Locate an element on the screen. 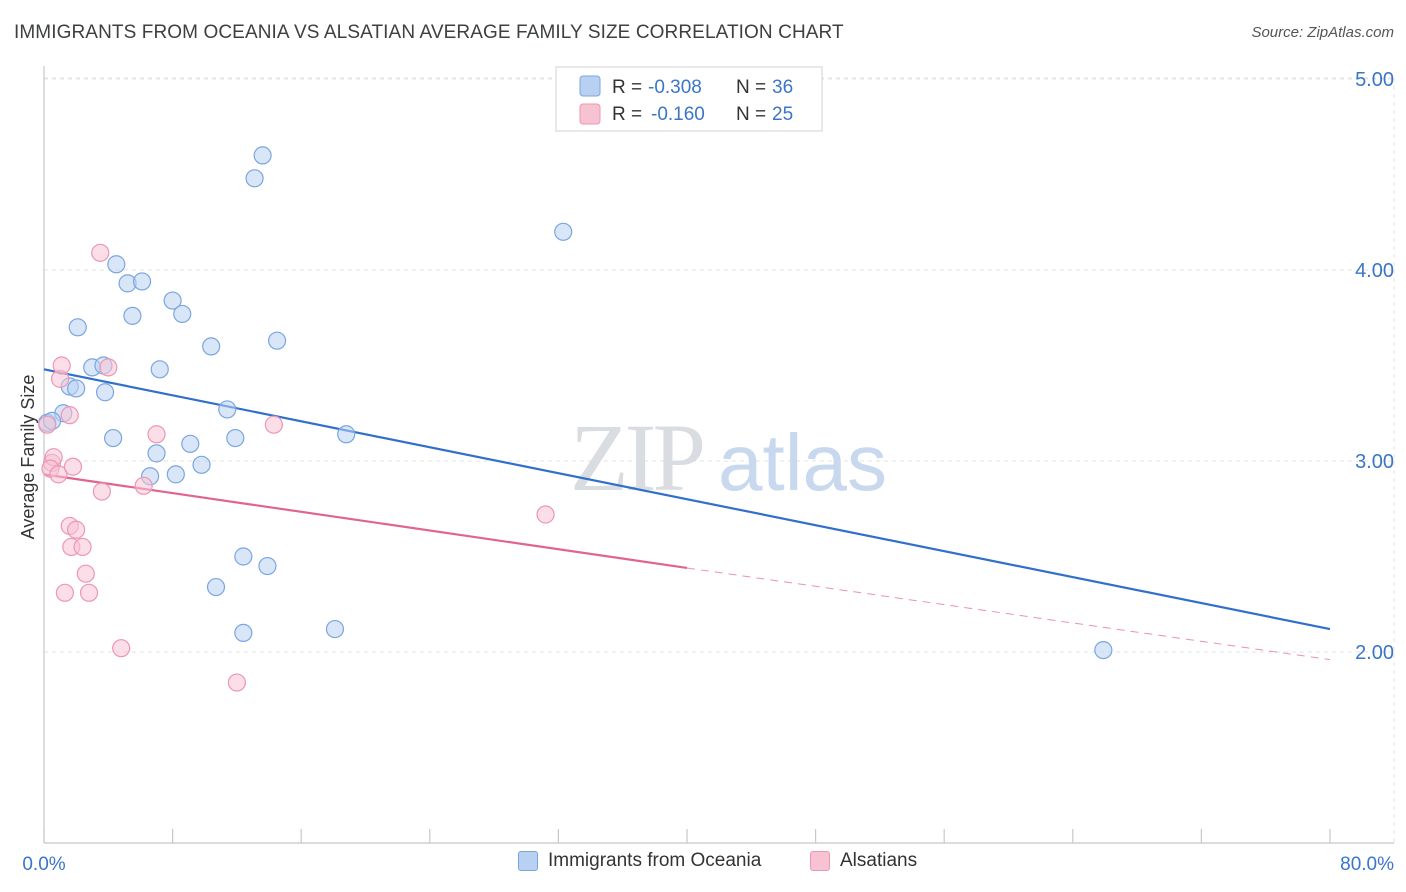  x-tick-label-min: 0.0% is located at coordinates (43, 864).